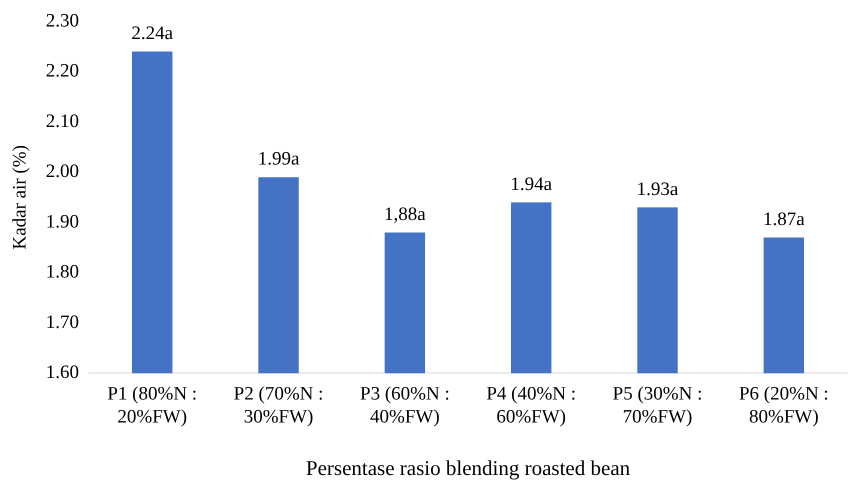 The height and width of the screenshot is (486, 857). I want to click on x-tick-label: P3 (60%N : 40%FW), so click(405, 406).